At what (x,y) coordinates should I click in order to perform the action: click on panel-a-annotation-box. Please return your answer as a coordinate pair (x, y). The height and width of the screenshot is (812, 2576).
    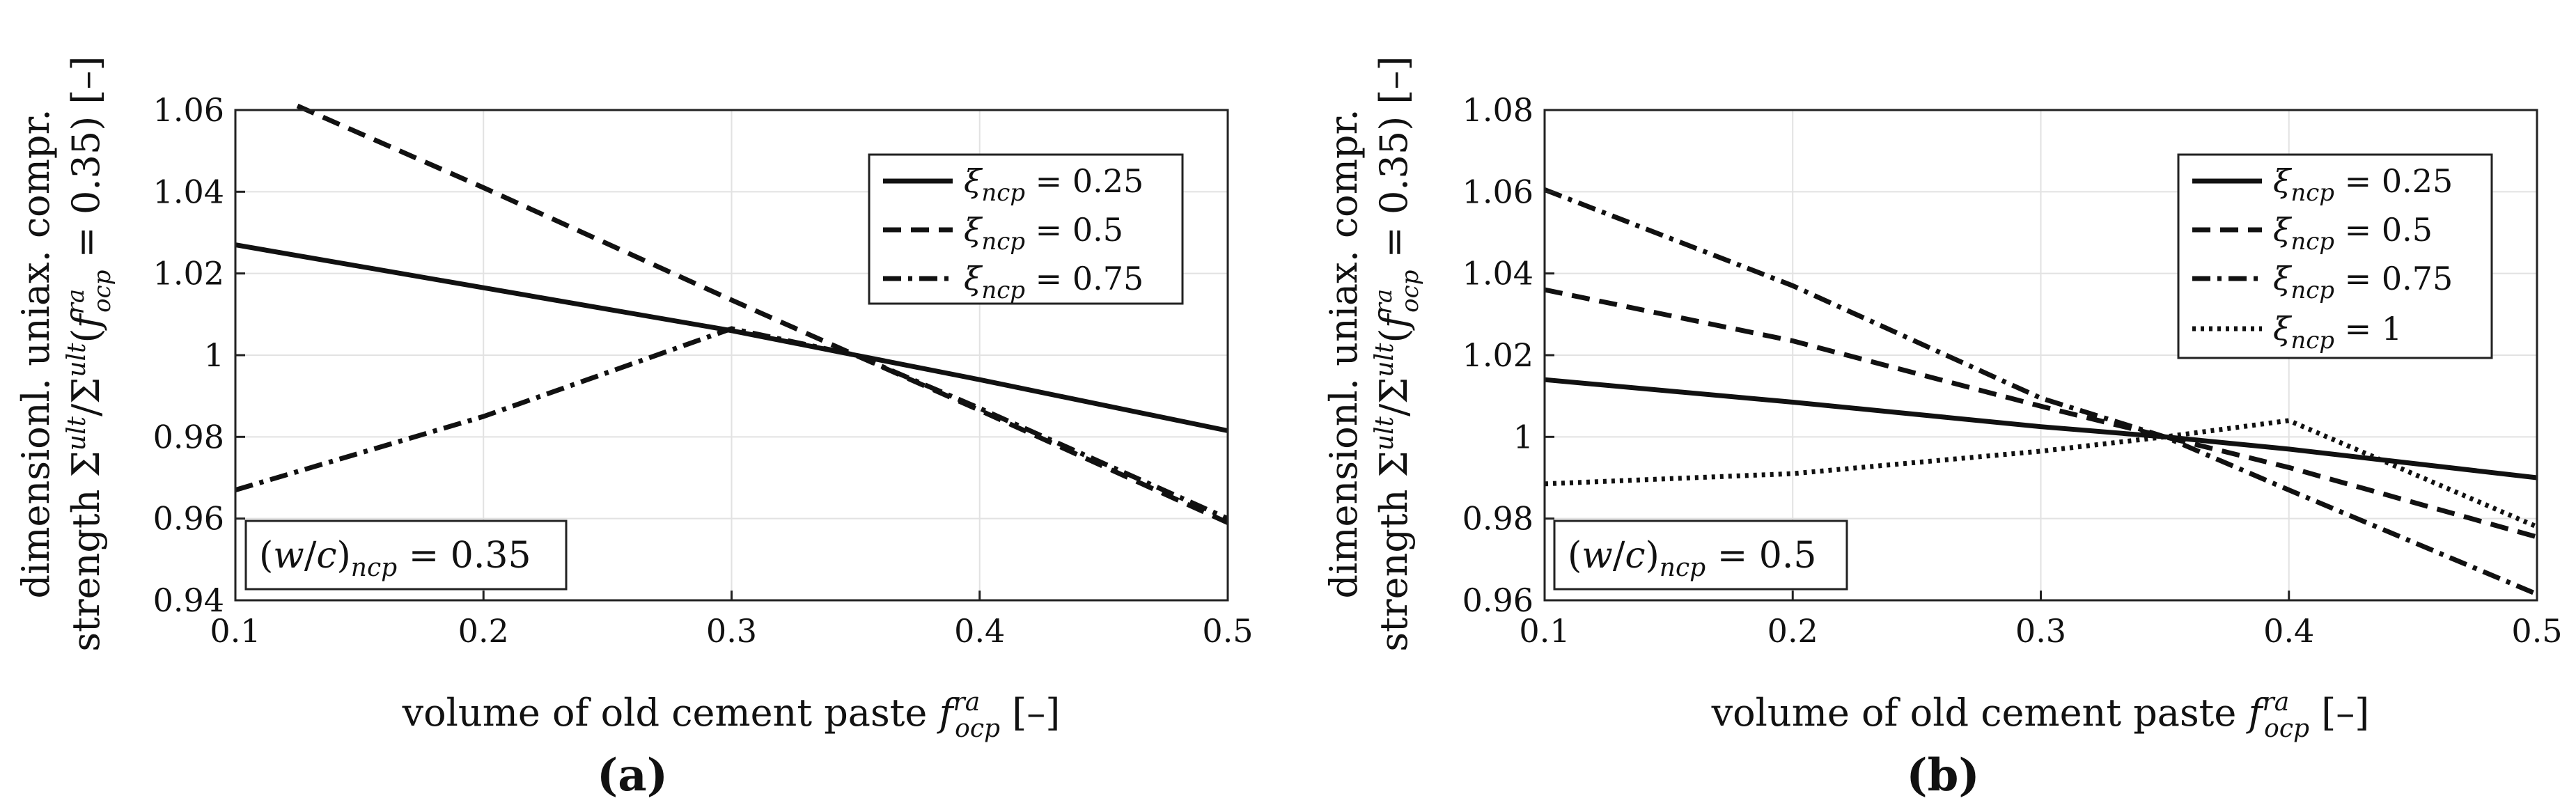
    Looking at the image, I should click on (406, 555).